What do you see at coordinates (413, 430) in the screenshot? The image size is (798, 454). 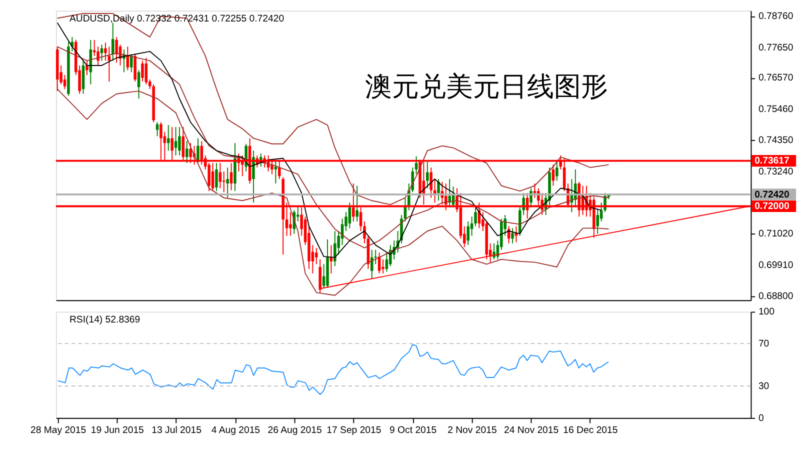 I see `x-tick-label: 9 Oct 2015` at bounding box center [413, 430].